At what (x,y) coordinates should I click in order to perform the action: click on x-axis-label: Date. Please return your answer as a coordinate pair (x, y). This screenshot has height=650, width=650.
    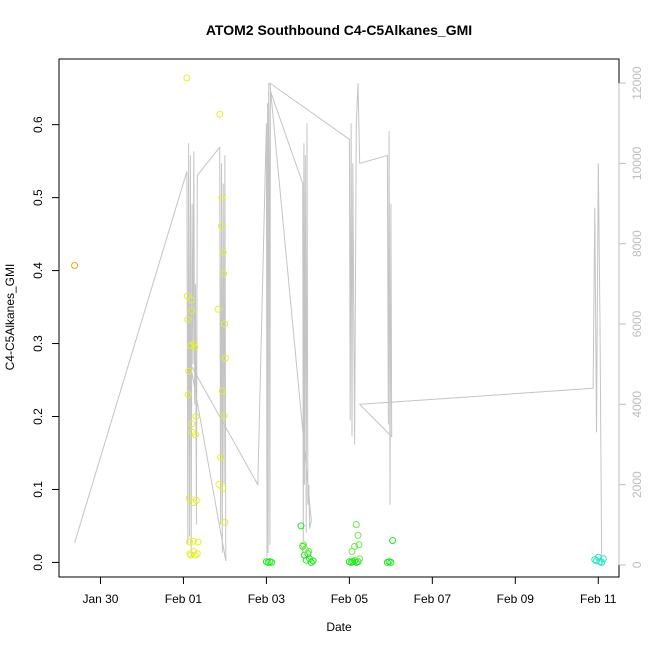
    Looking at the image, I should click on (339, 627).